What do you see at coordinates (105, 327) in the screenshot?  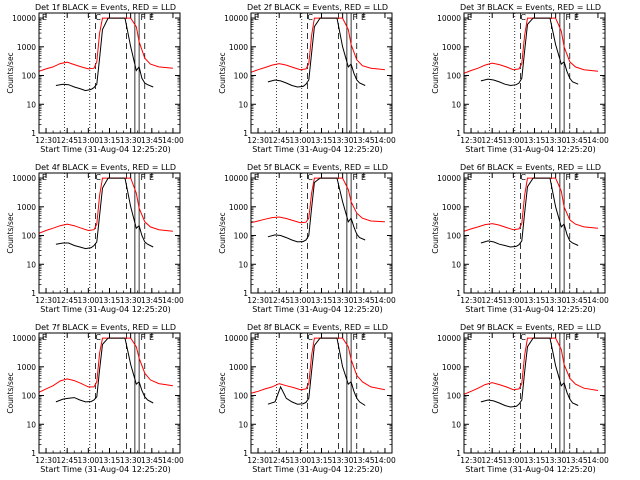 I see `chart-title: Det 7f BLACK = Events, RED = LLD` at bounding box center [105, 327].